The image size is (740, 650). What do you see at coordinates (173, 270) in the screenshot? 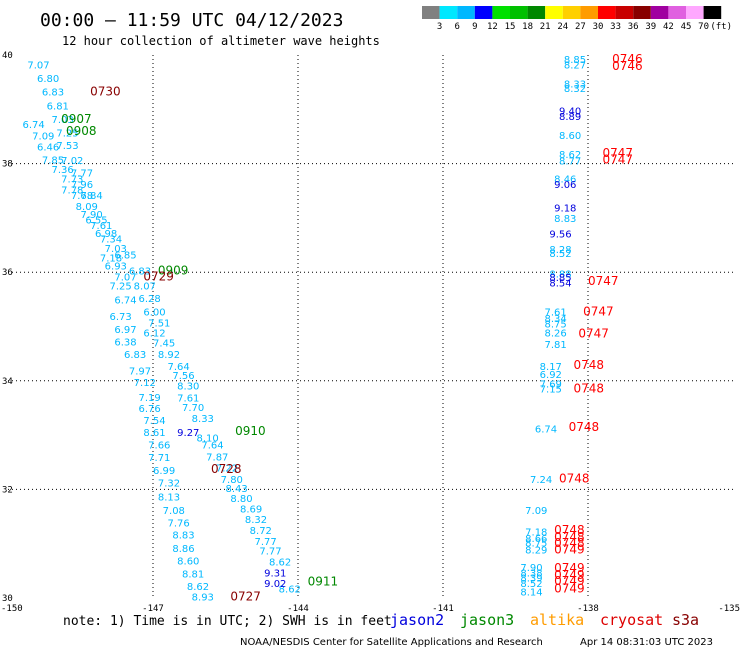
I see `time-label: 0909` at bounding box center [173, 270].